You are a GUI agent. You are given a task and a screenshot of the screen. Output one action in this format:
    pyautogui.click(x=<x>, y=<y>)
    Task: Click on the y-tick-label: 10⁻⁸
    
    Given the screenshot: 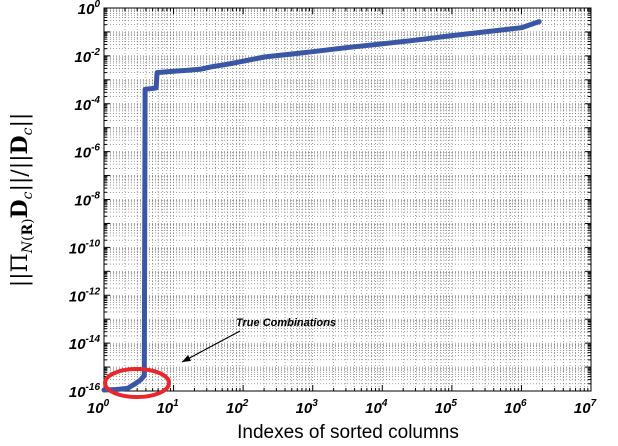 What is the action you would take?
    pyautogui.click(x=87, y=200)
    